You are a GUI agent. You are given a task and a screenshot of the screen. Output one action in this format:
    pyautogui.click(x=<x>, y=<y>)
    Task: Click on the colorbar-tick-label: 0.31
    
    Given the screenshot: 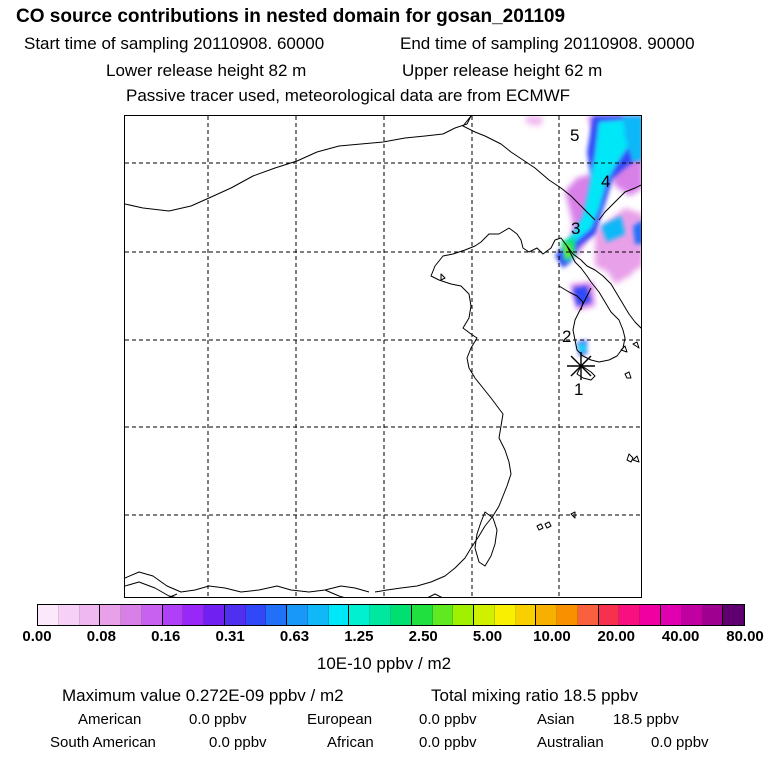 What is the action you would take?
    pyautogui.click(x=230, y=636)
    